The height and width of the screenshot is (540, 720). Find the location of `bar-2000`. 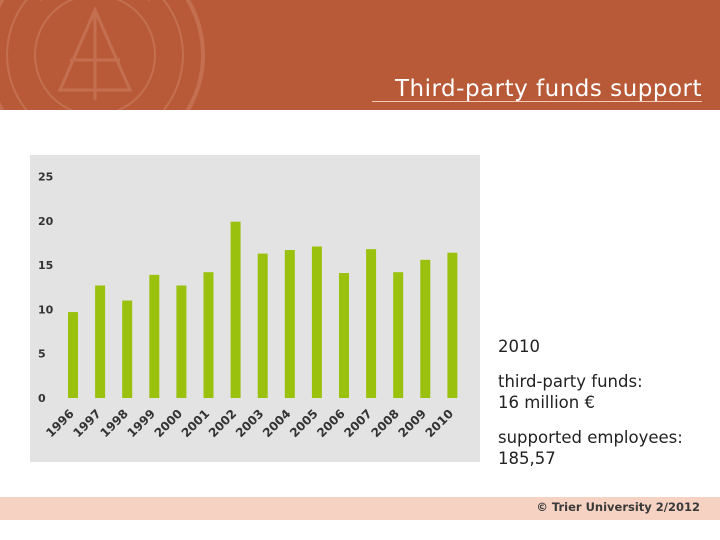

bar-2000 is located at coordinates (181, 341).